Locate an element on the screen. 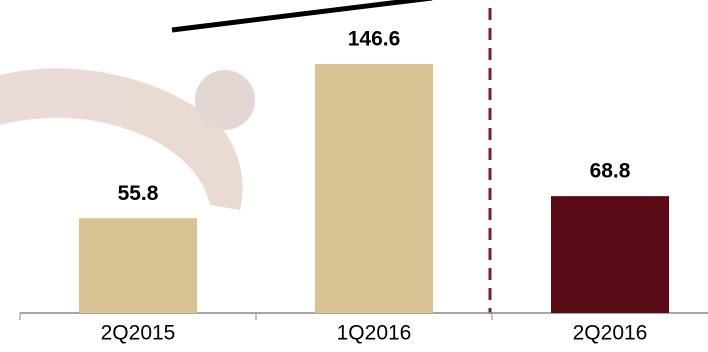  value-label: 55.8 is located at coordinates (138, 193).